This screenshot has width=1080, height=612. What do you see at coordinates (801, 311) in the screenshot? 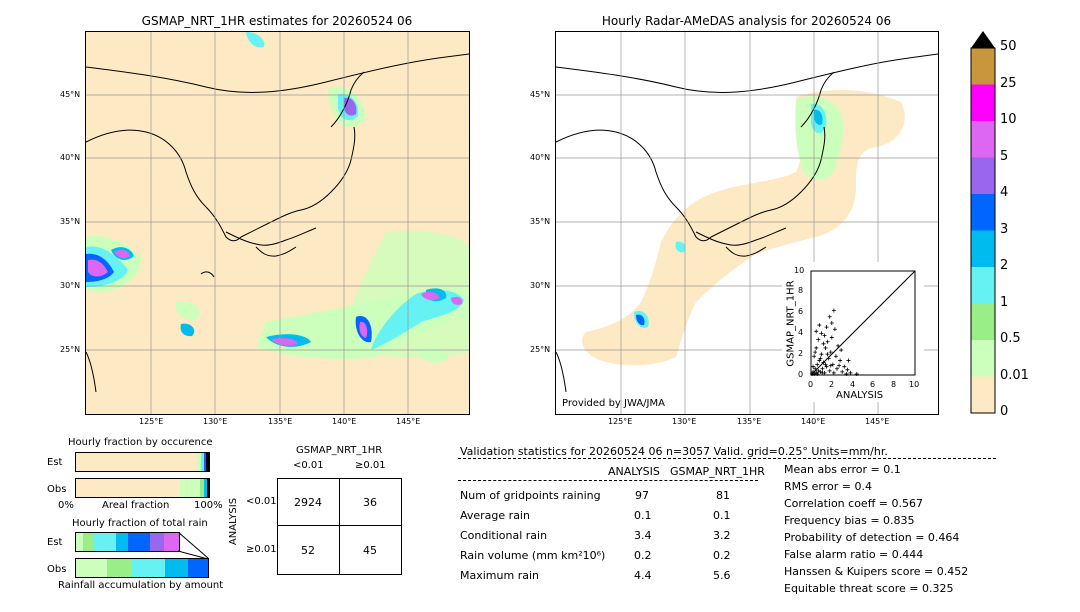
I see `scatter-ytick-6: 6` at bounding box center [801, 311].